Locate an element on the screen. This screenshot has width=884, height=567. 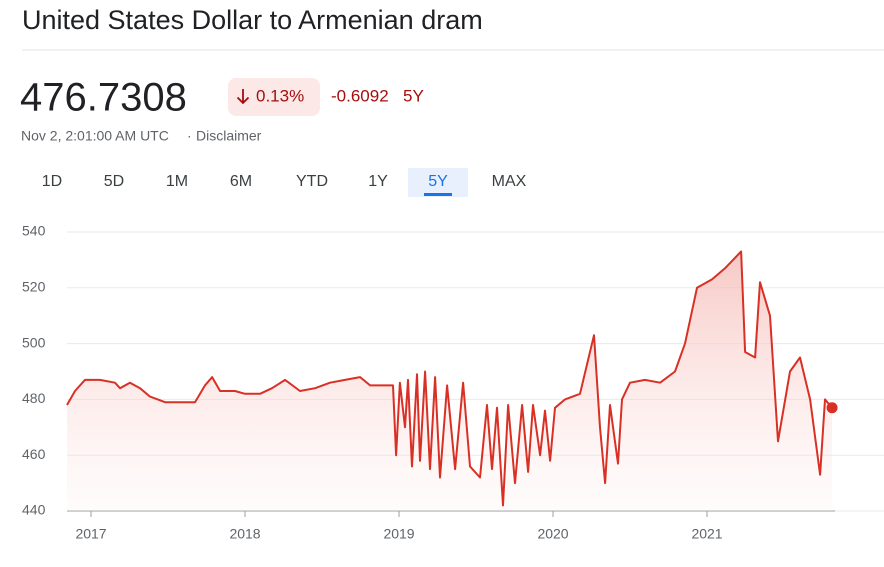
range-tab: 1M is located at coordinates (177, 181).